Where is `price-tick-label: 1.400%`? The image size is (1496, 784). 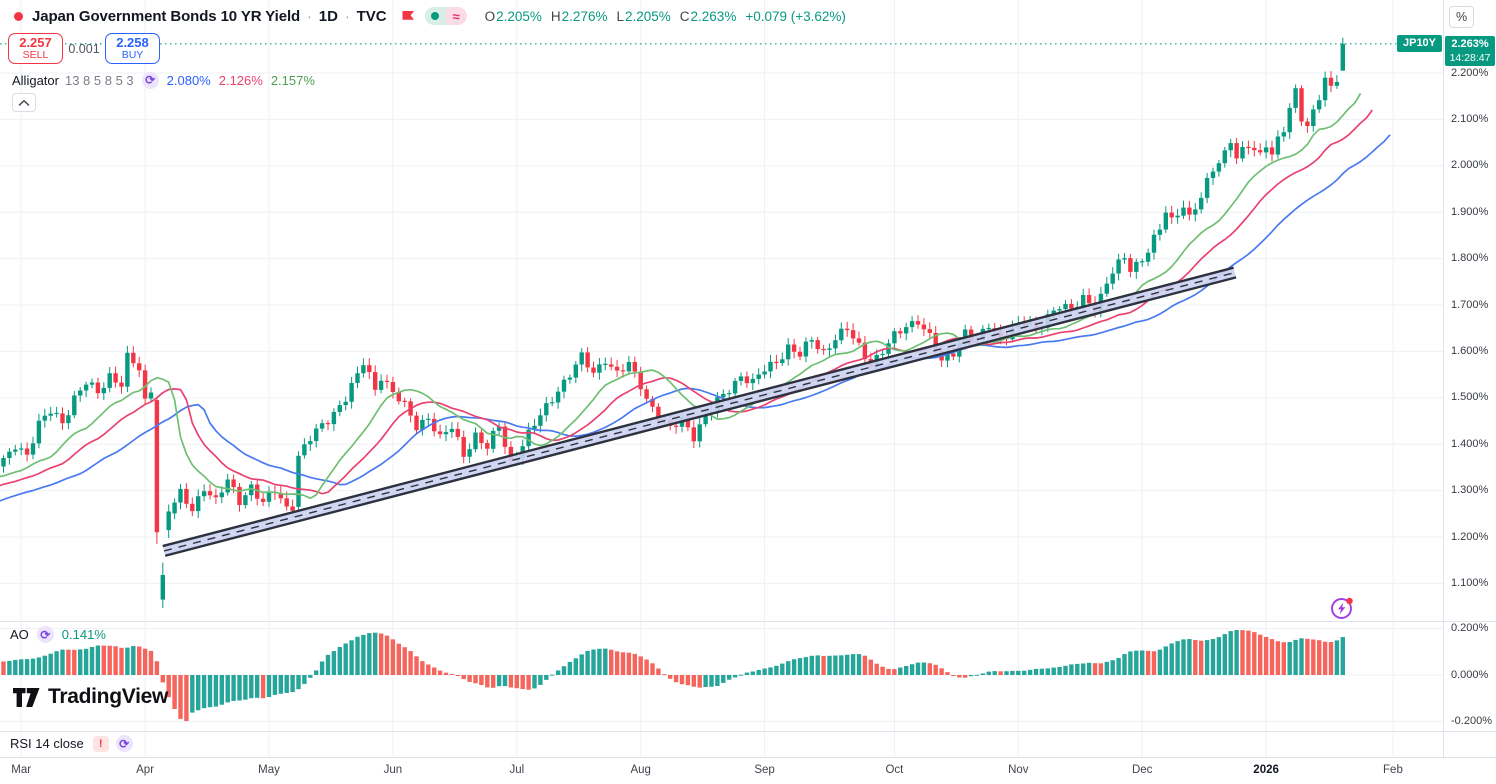
price-tick-label: 1.400% is located at coordinates (1470, 443).